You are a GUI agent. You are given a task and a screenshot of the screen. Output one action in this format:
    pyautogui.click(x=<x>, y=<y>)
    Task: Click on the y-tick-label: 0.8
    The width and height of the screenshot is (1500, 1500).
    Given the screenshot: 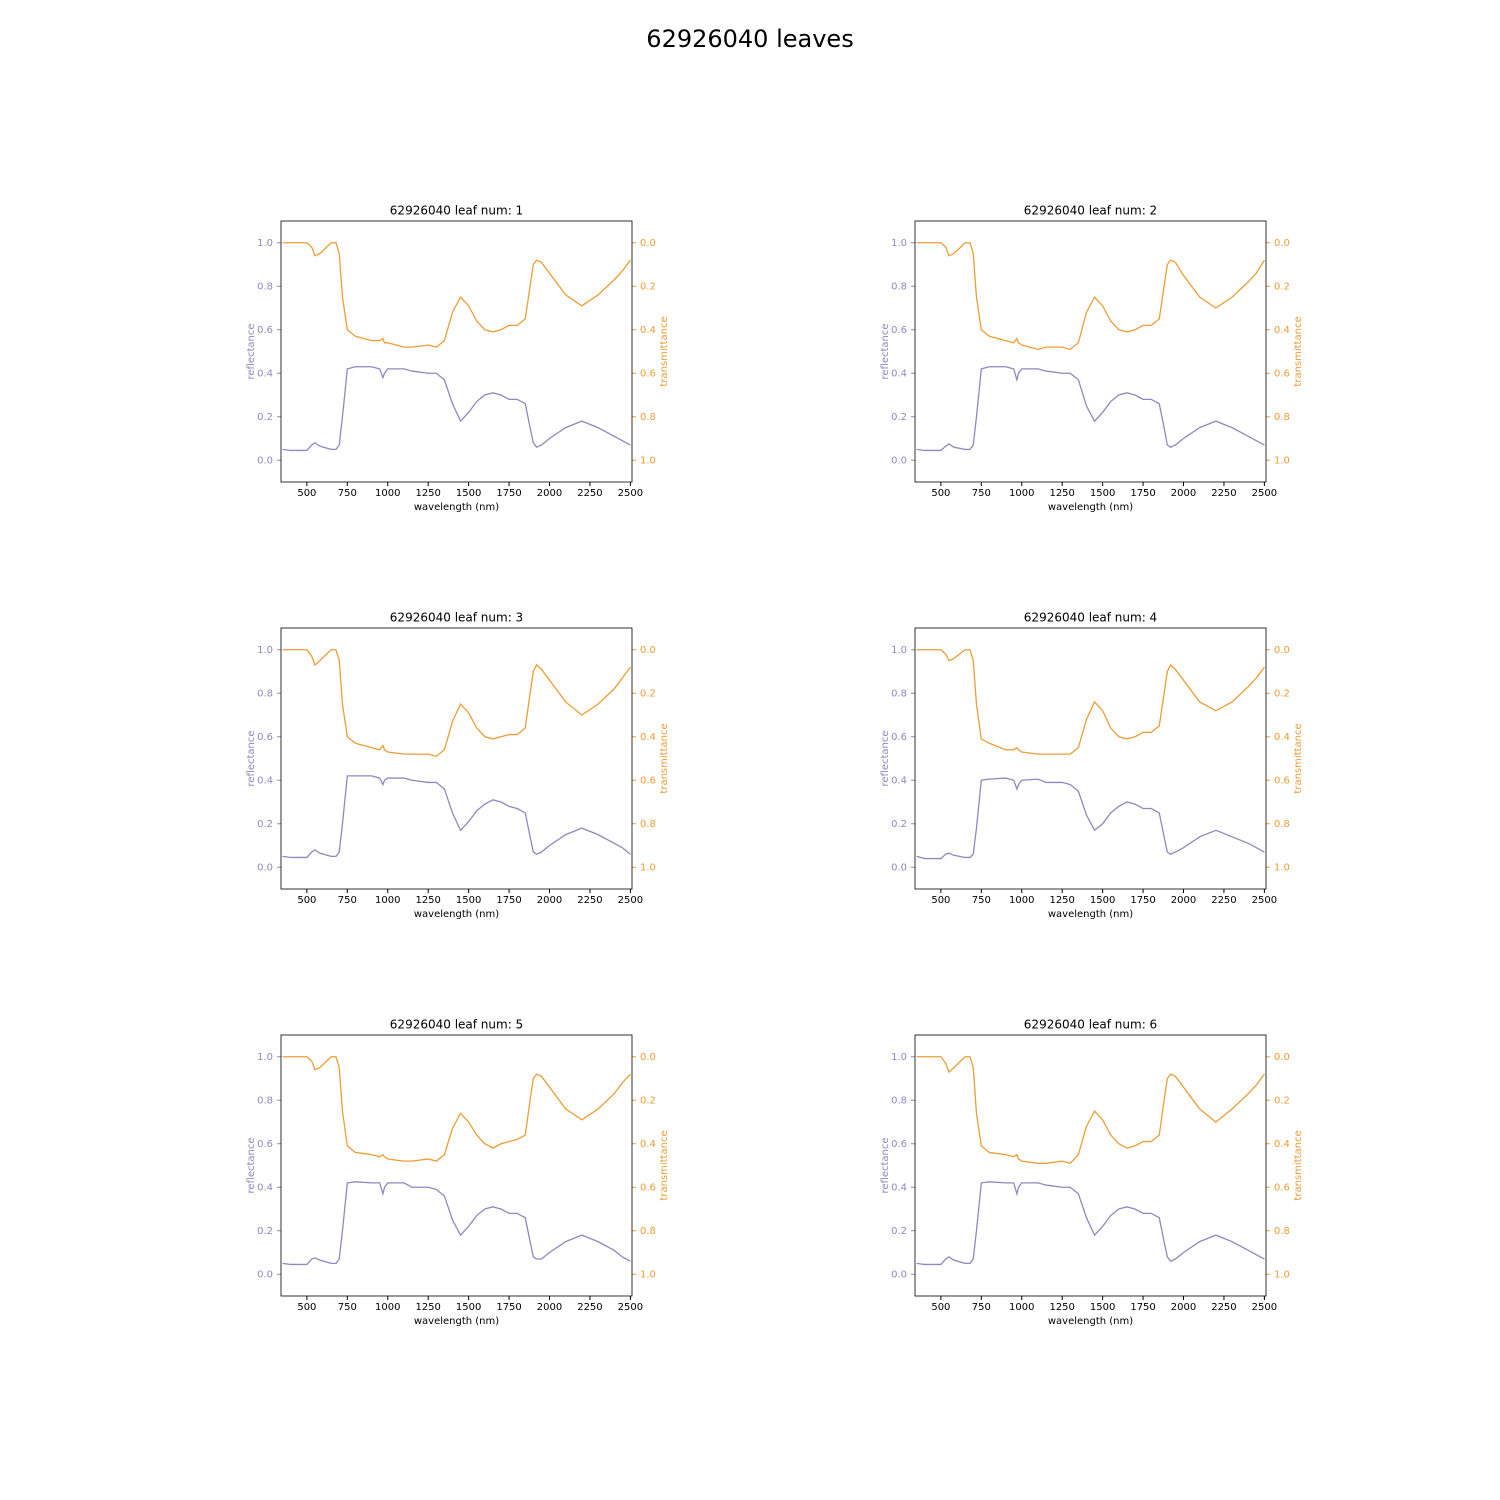 What is the action you would take?
    pyautogui.click(x=265, y=286)
    